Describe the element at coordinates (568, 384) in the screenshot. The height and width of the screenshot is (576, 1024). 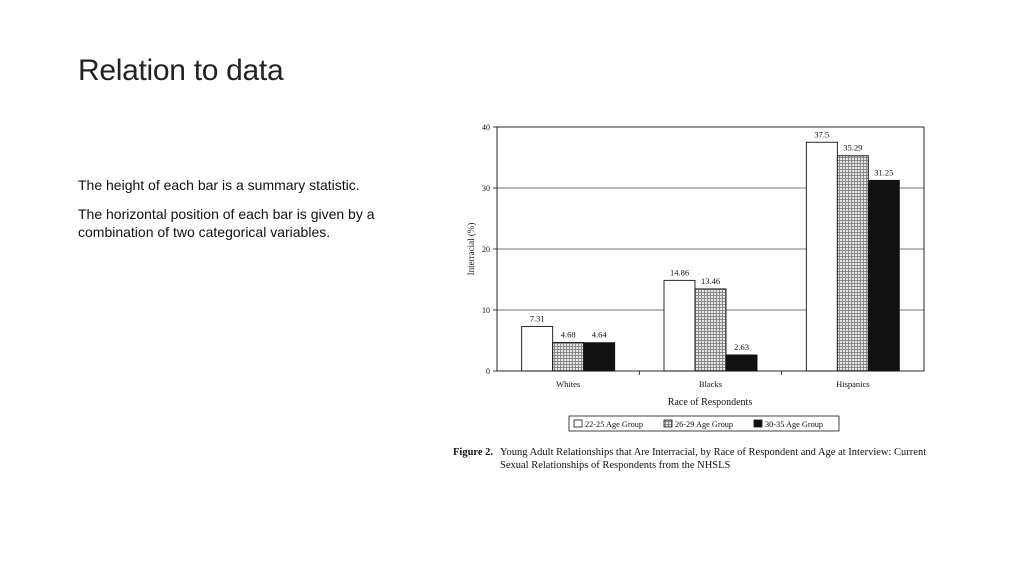
I see `x-tick-label: Whites` at that location.